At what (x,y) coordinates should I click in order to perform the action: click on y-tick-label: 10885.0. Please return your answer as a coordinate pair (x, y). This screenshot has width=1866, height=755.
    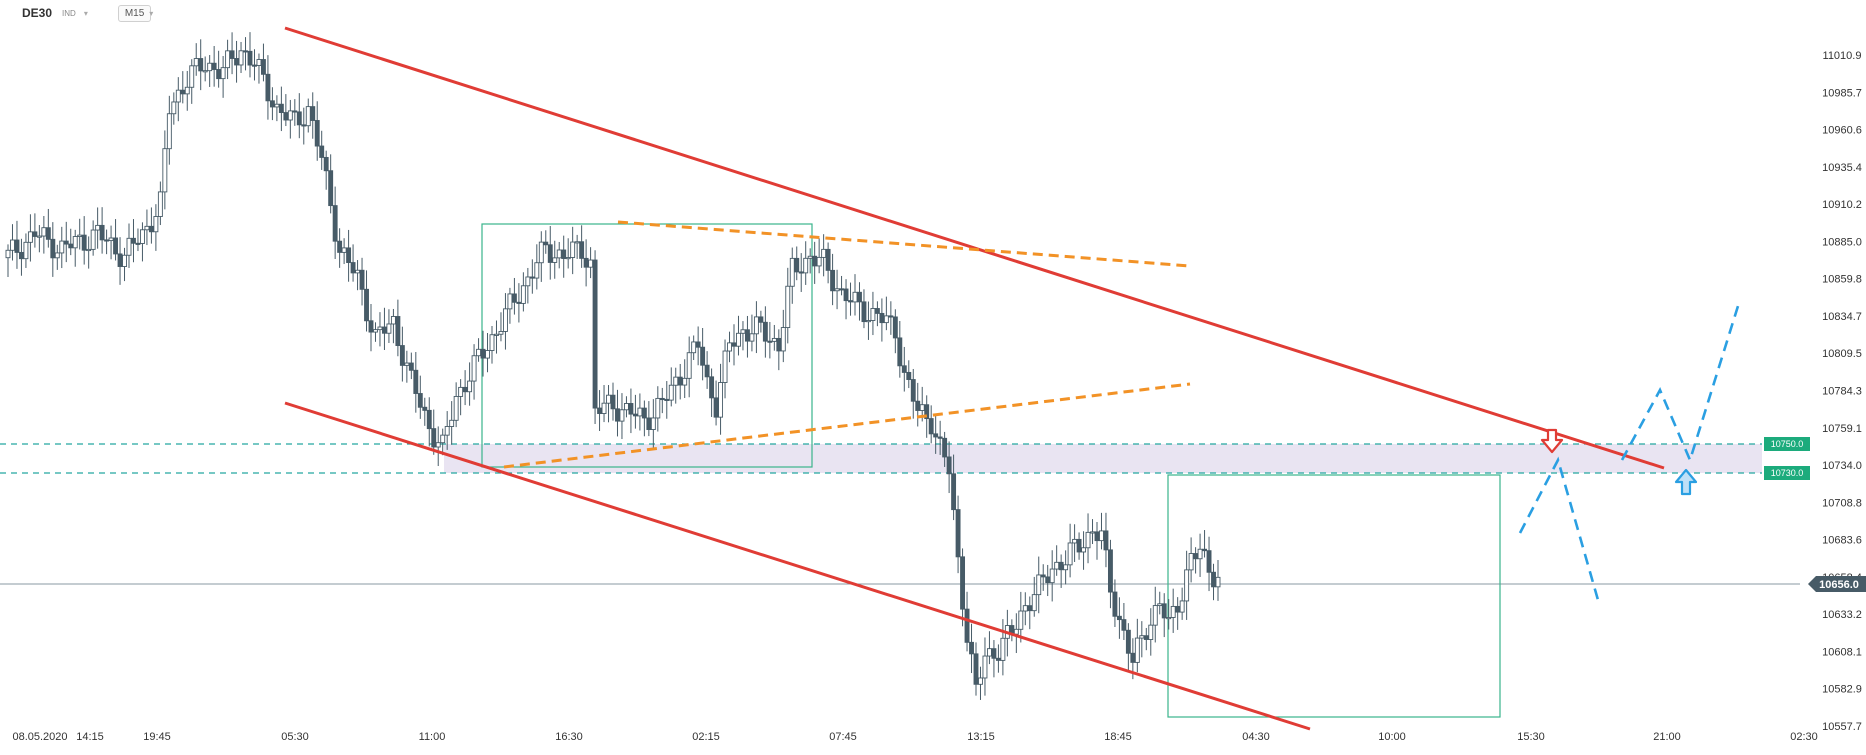
    Looking at the image, I should click on (1842, 242).